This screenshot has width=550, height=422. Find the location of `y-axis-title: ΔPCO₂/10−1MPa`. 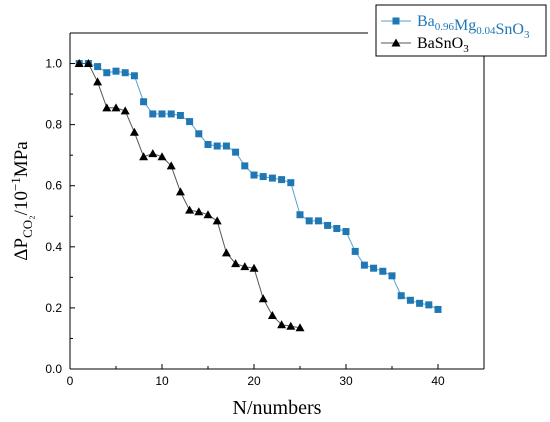

y-axis-title: ΔPCO₂/10−1MPa is located at coordinates (21, 201).